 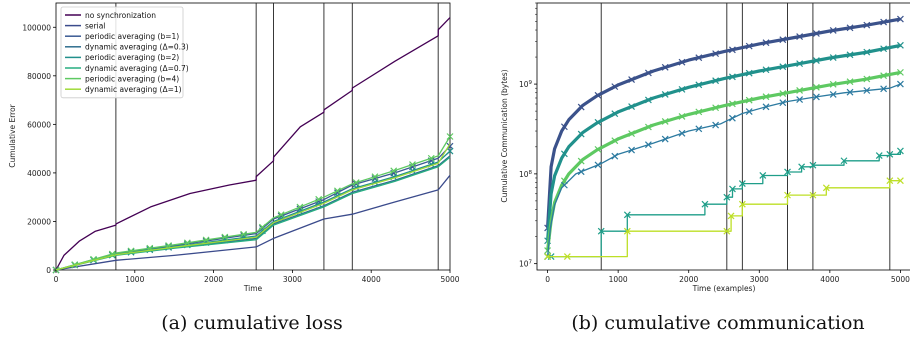 I want to click on y-axis-label: Cumulative Communication (bytes), so click(x=504, y=135).